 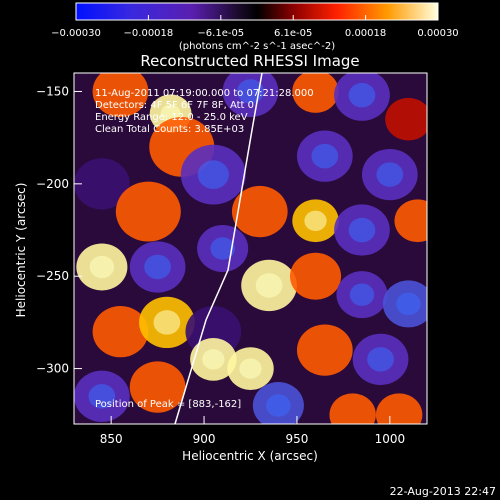 What do you see at coordinates (204, 93) in the screenshot?
I see `annotation-time: 11-Aug-2011 07:19:00.000 to 07:21:28.000` at bounding box center [204, 93].